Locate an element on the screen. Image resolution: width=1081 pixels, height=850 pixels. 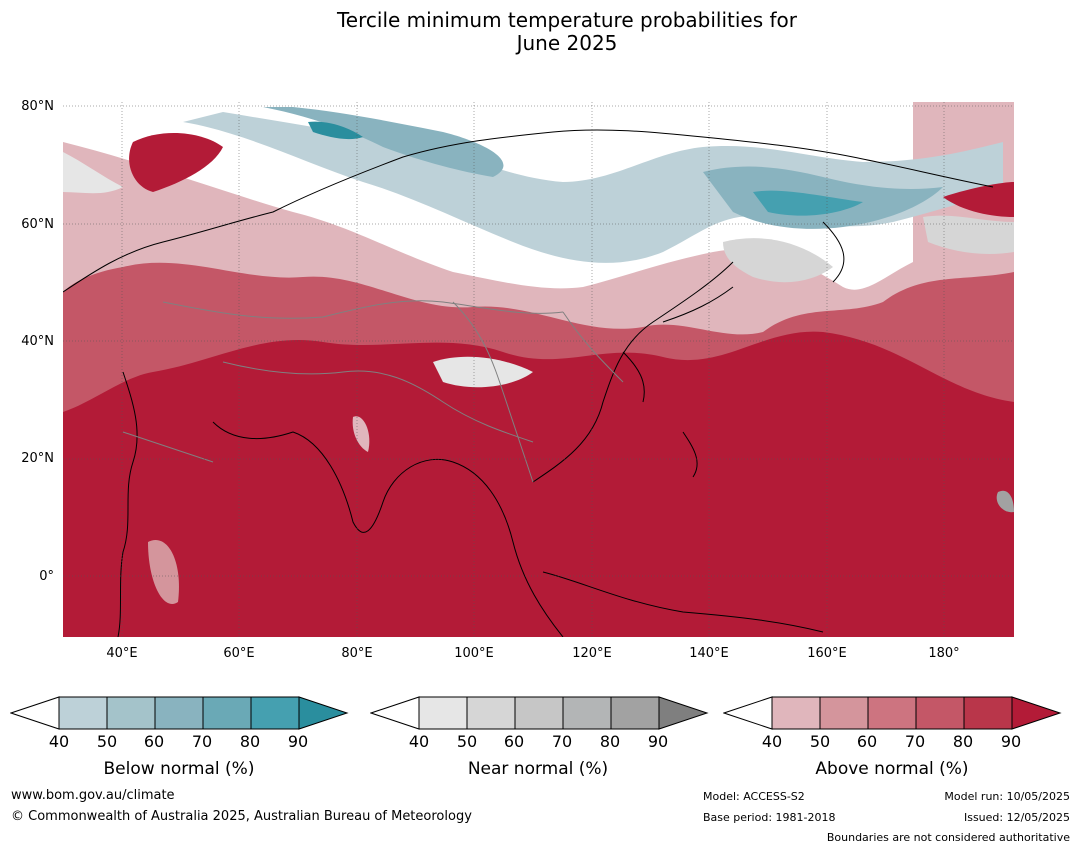
cbar-below-tick: 90 is located at coordinates (298, 741).